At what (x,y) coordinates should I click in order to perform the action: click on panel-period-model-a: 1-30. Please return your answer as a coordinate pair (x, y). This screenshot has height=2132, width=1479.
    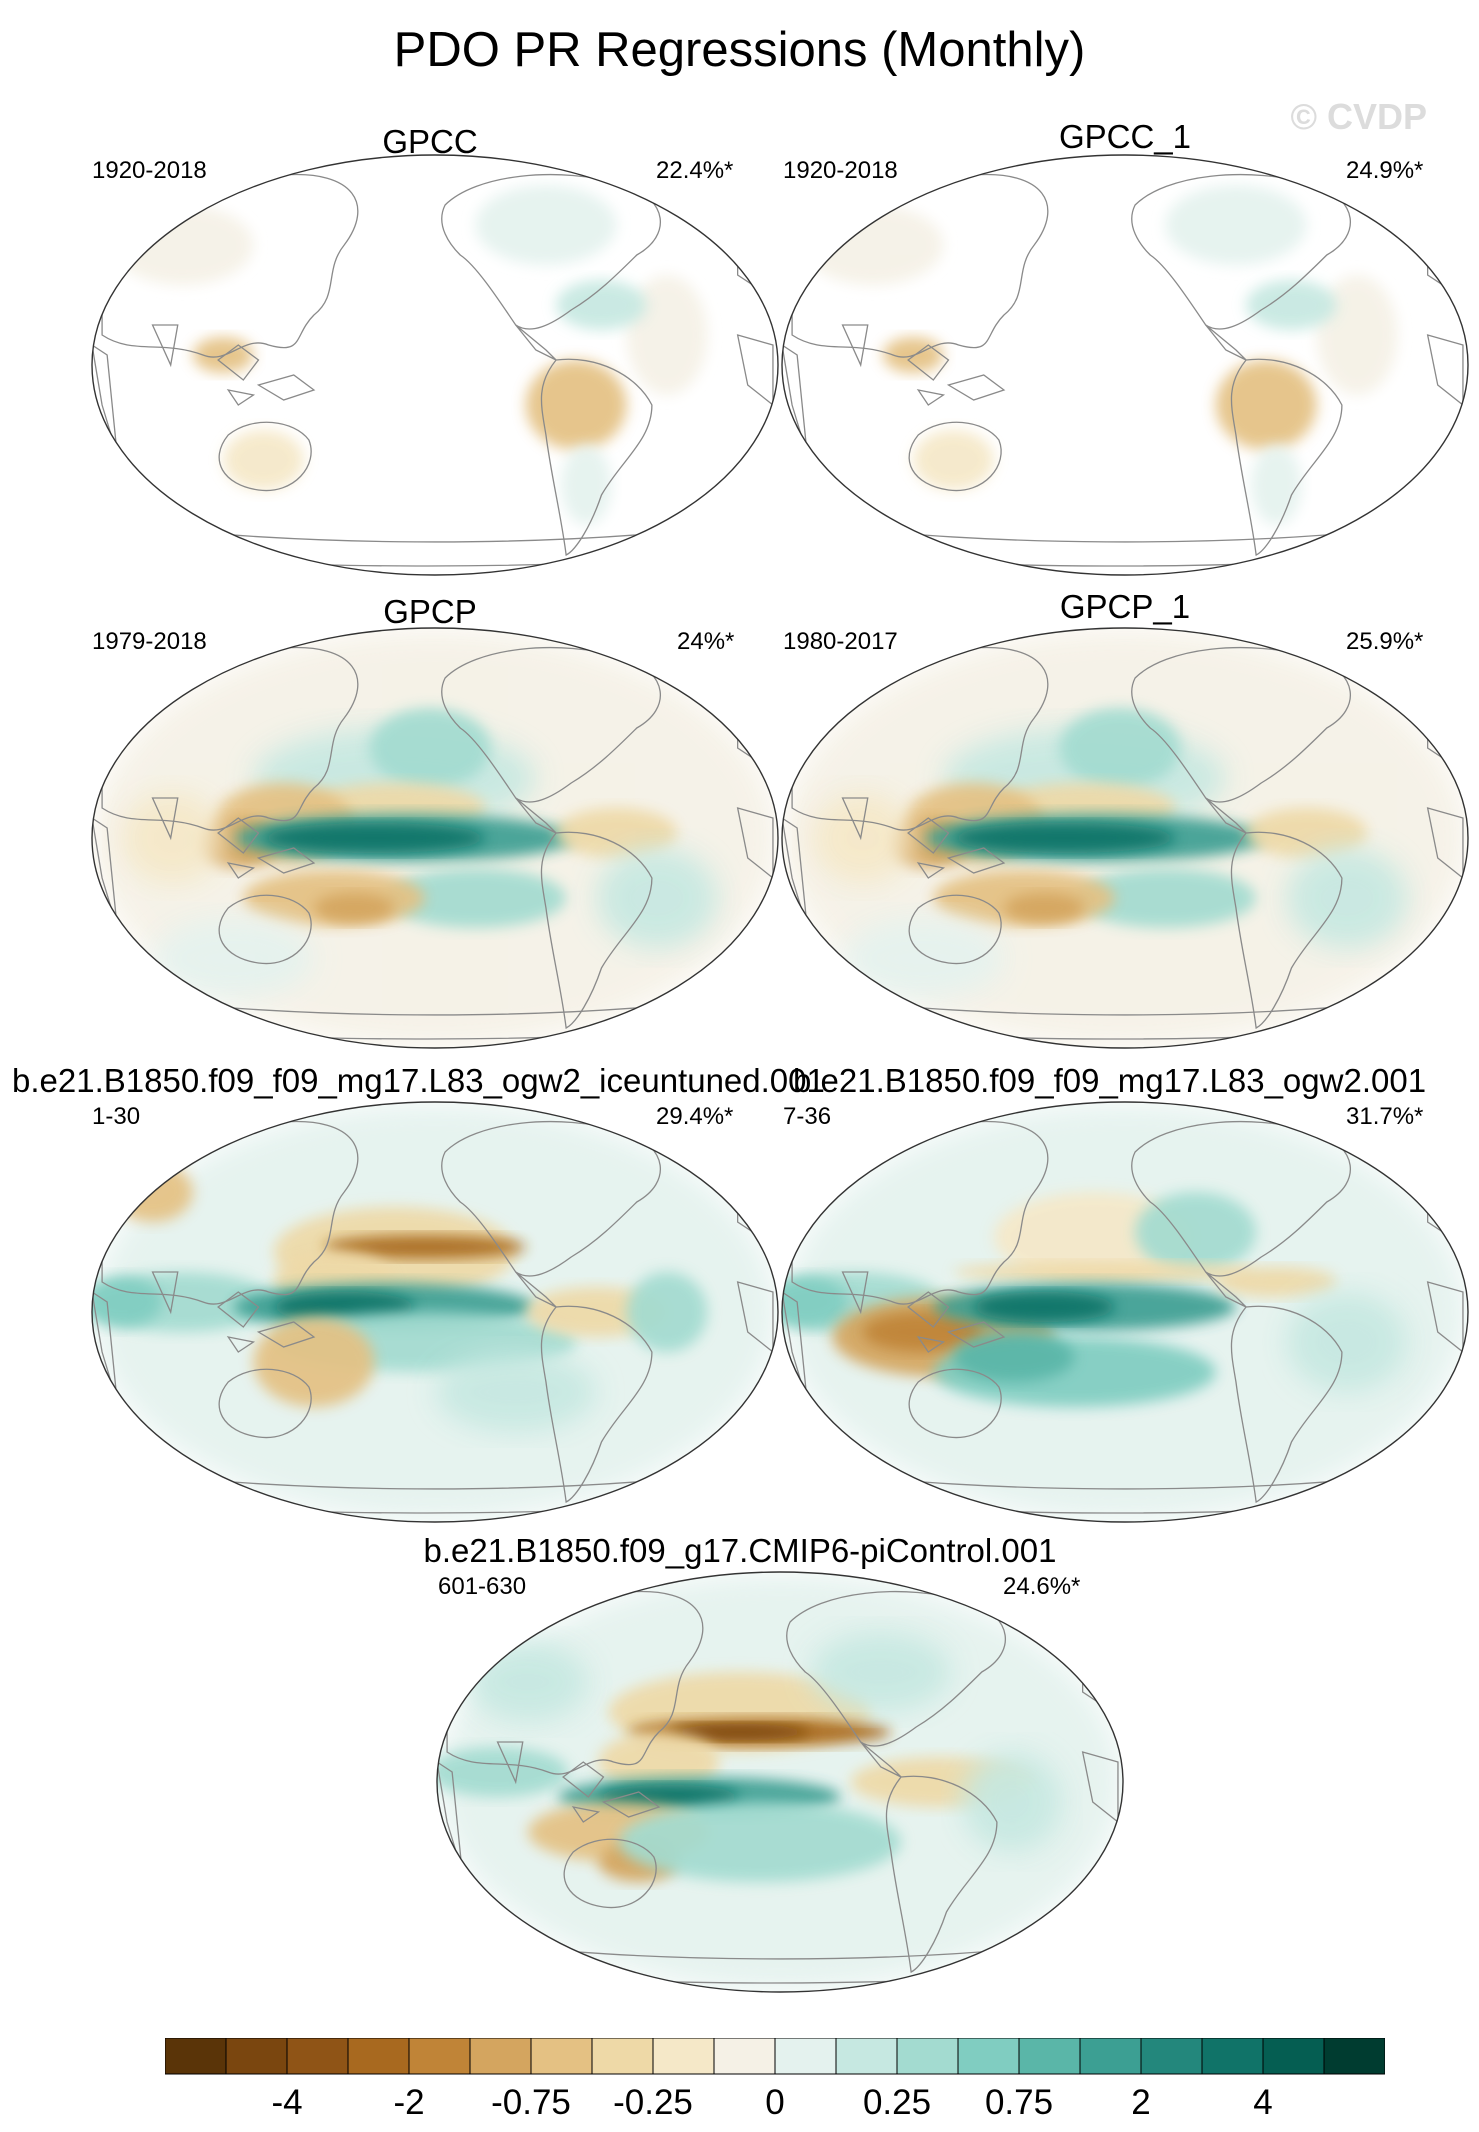
    Looking at the image, I should click on (116, 1116).